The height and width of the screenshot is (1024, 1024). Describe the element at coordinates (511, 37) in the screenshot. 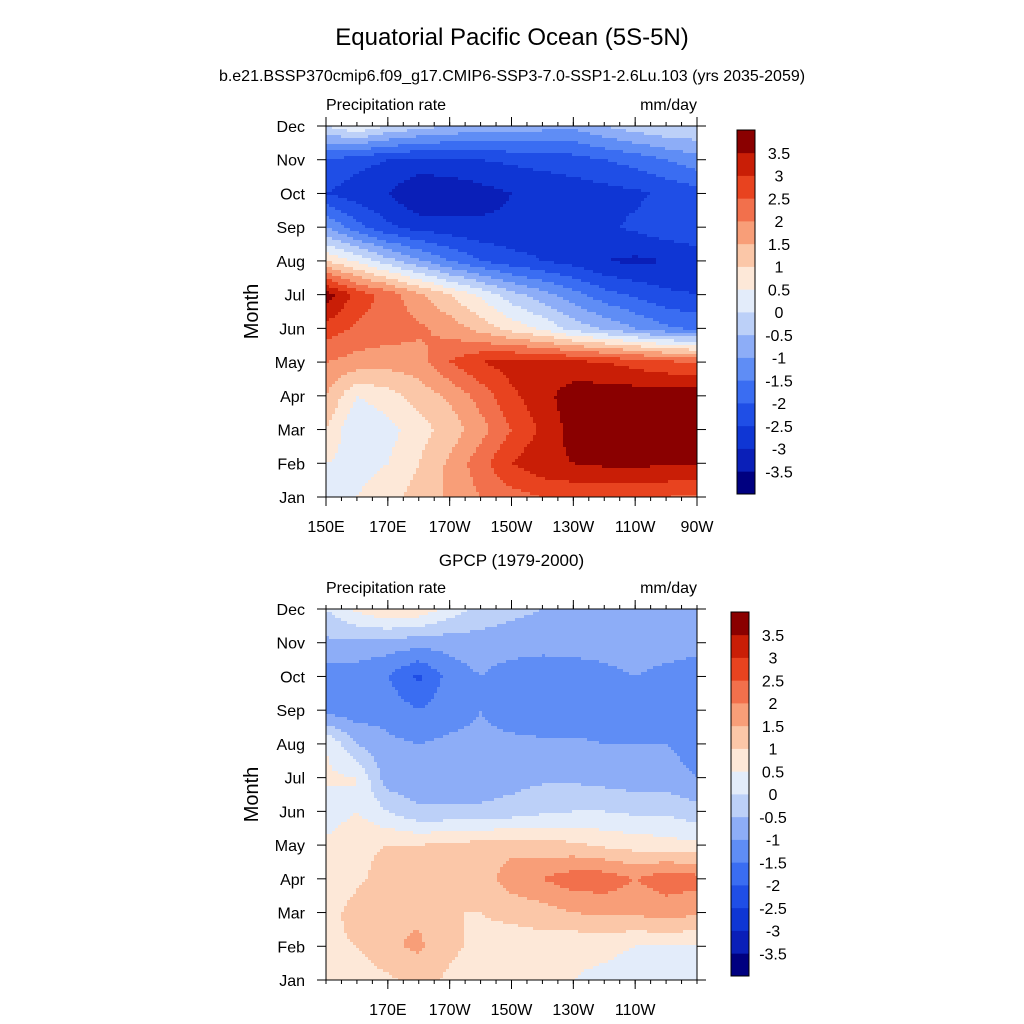

I see `figure-title: Equatorial Pacific Ocean (5S-5N)` at that location.